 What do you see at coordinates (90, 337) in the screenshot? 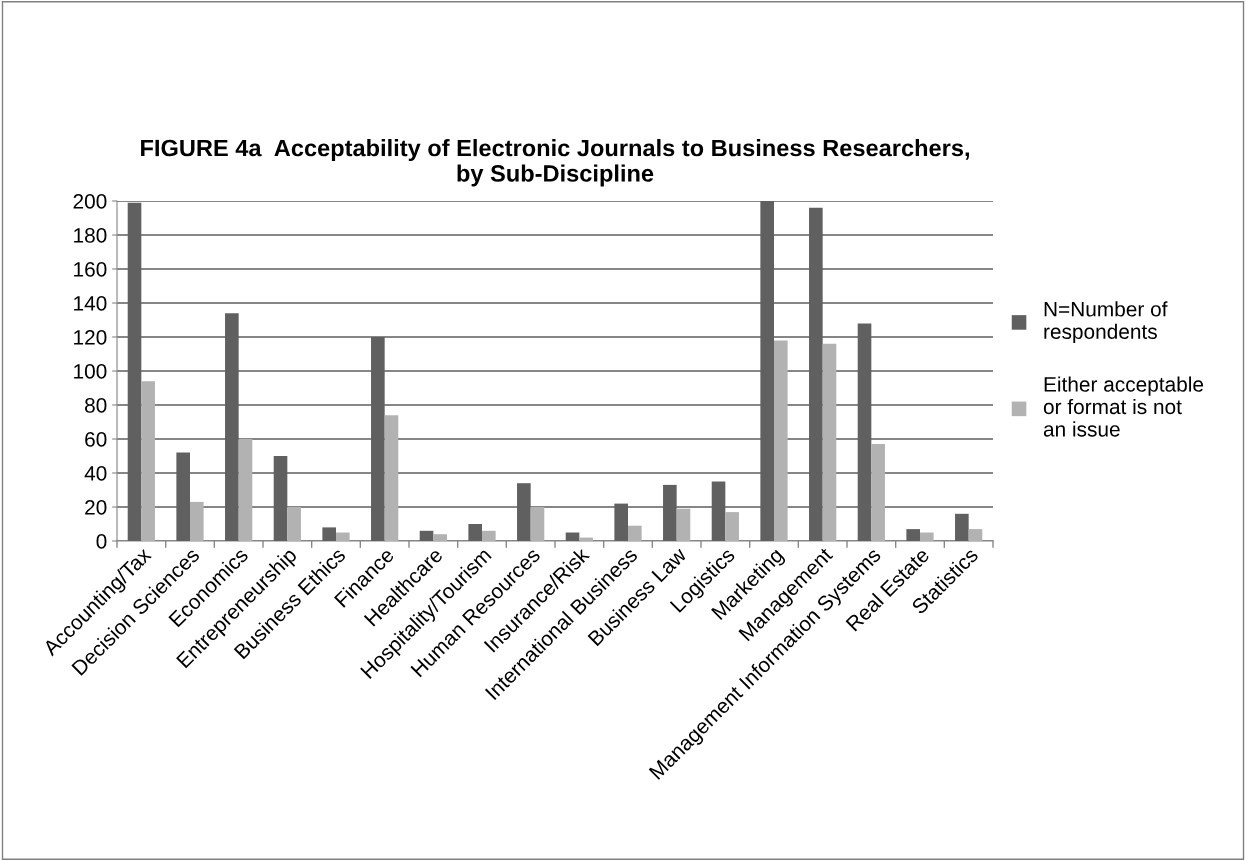
I see `y-tick-label: 120` at bounding box center [90, 337].